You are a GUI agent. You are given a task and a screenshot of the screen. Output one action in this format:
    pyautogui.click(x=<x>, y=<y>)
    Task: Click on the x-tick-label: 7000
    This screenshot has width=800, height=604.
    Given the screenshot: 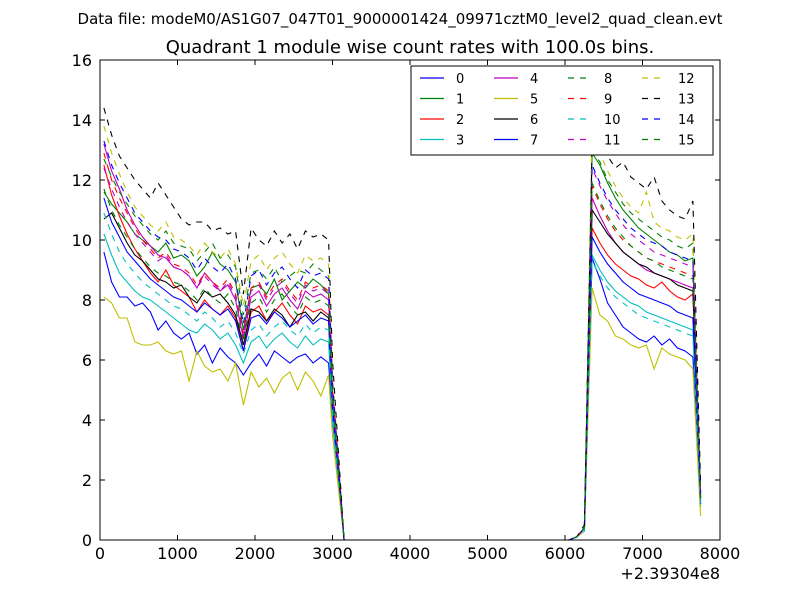 What is the action you would take?
    pyautogui.click(x=642, y=553)
    